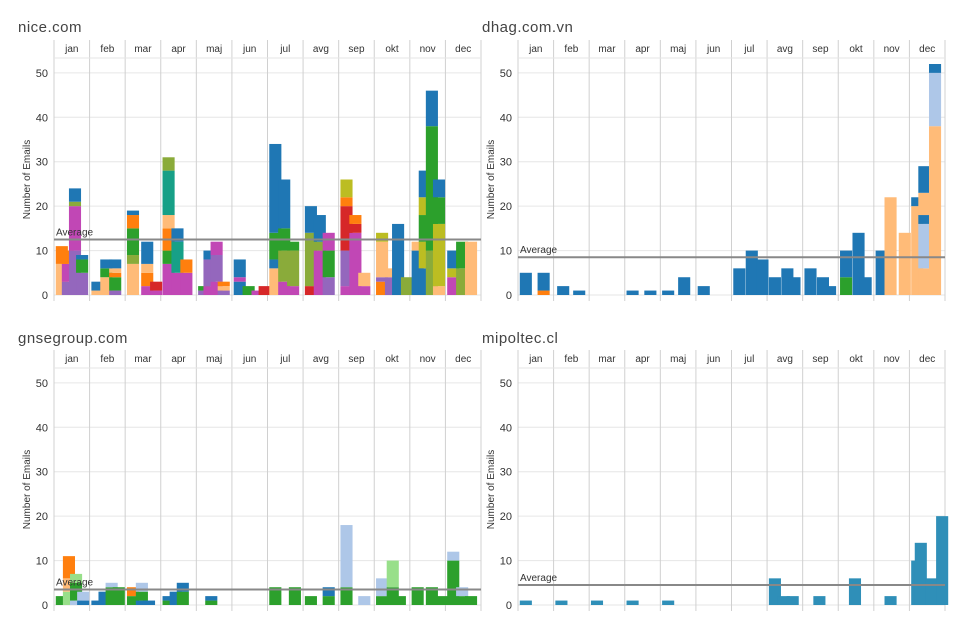 The width and height of the screenshot is (961, 624). I want to click on month-label-jan: jan, so click(71, 359).